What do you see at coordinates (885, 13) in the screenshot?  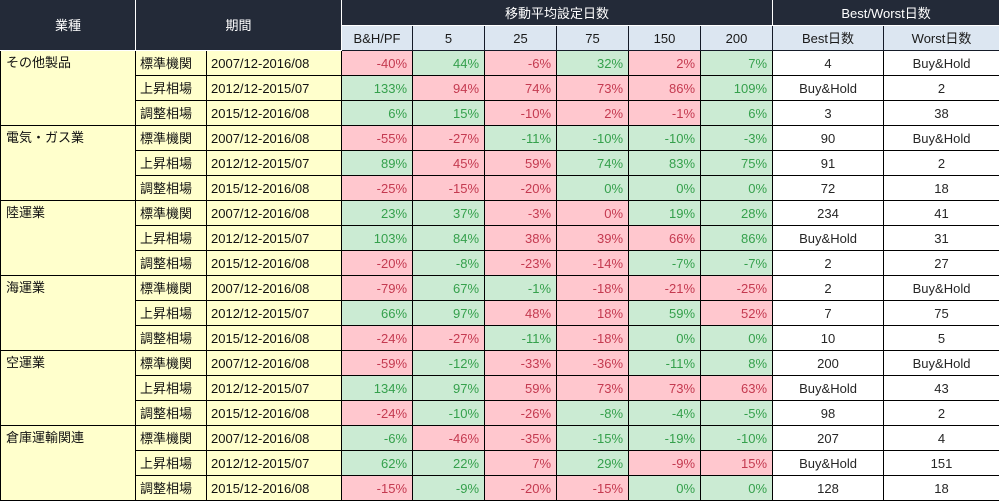 I see `col-header-best-worst-group: Best/Worst日数` at bounding box center [885, 13].